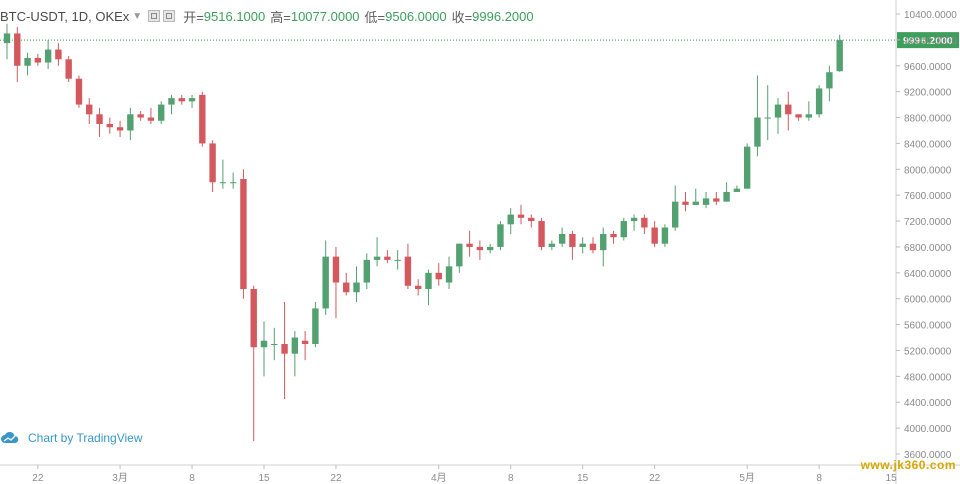  I want to click on open-label: 开=, so click(193, 17).